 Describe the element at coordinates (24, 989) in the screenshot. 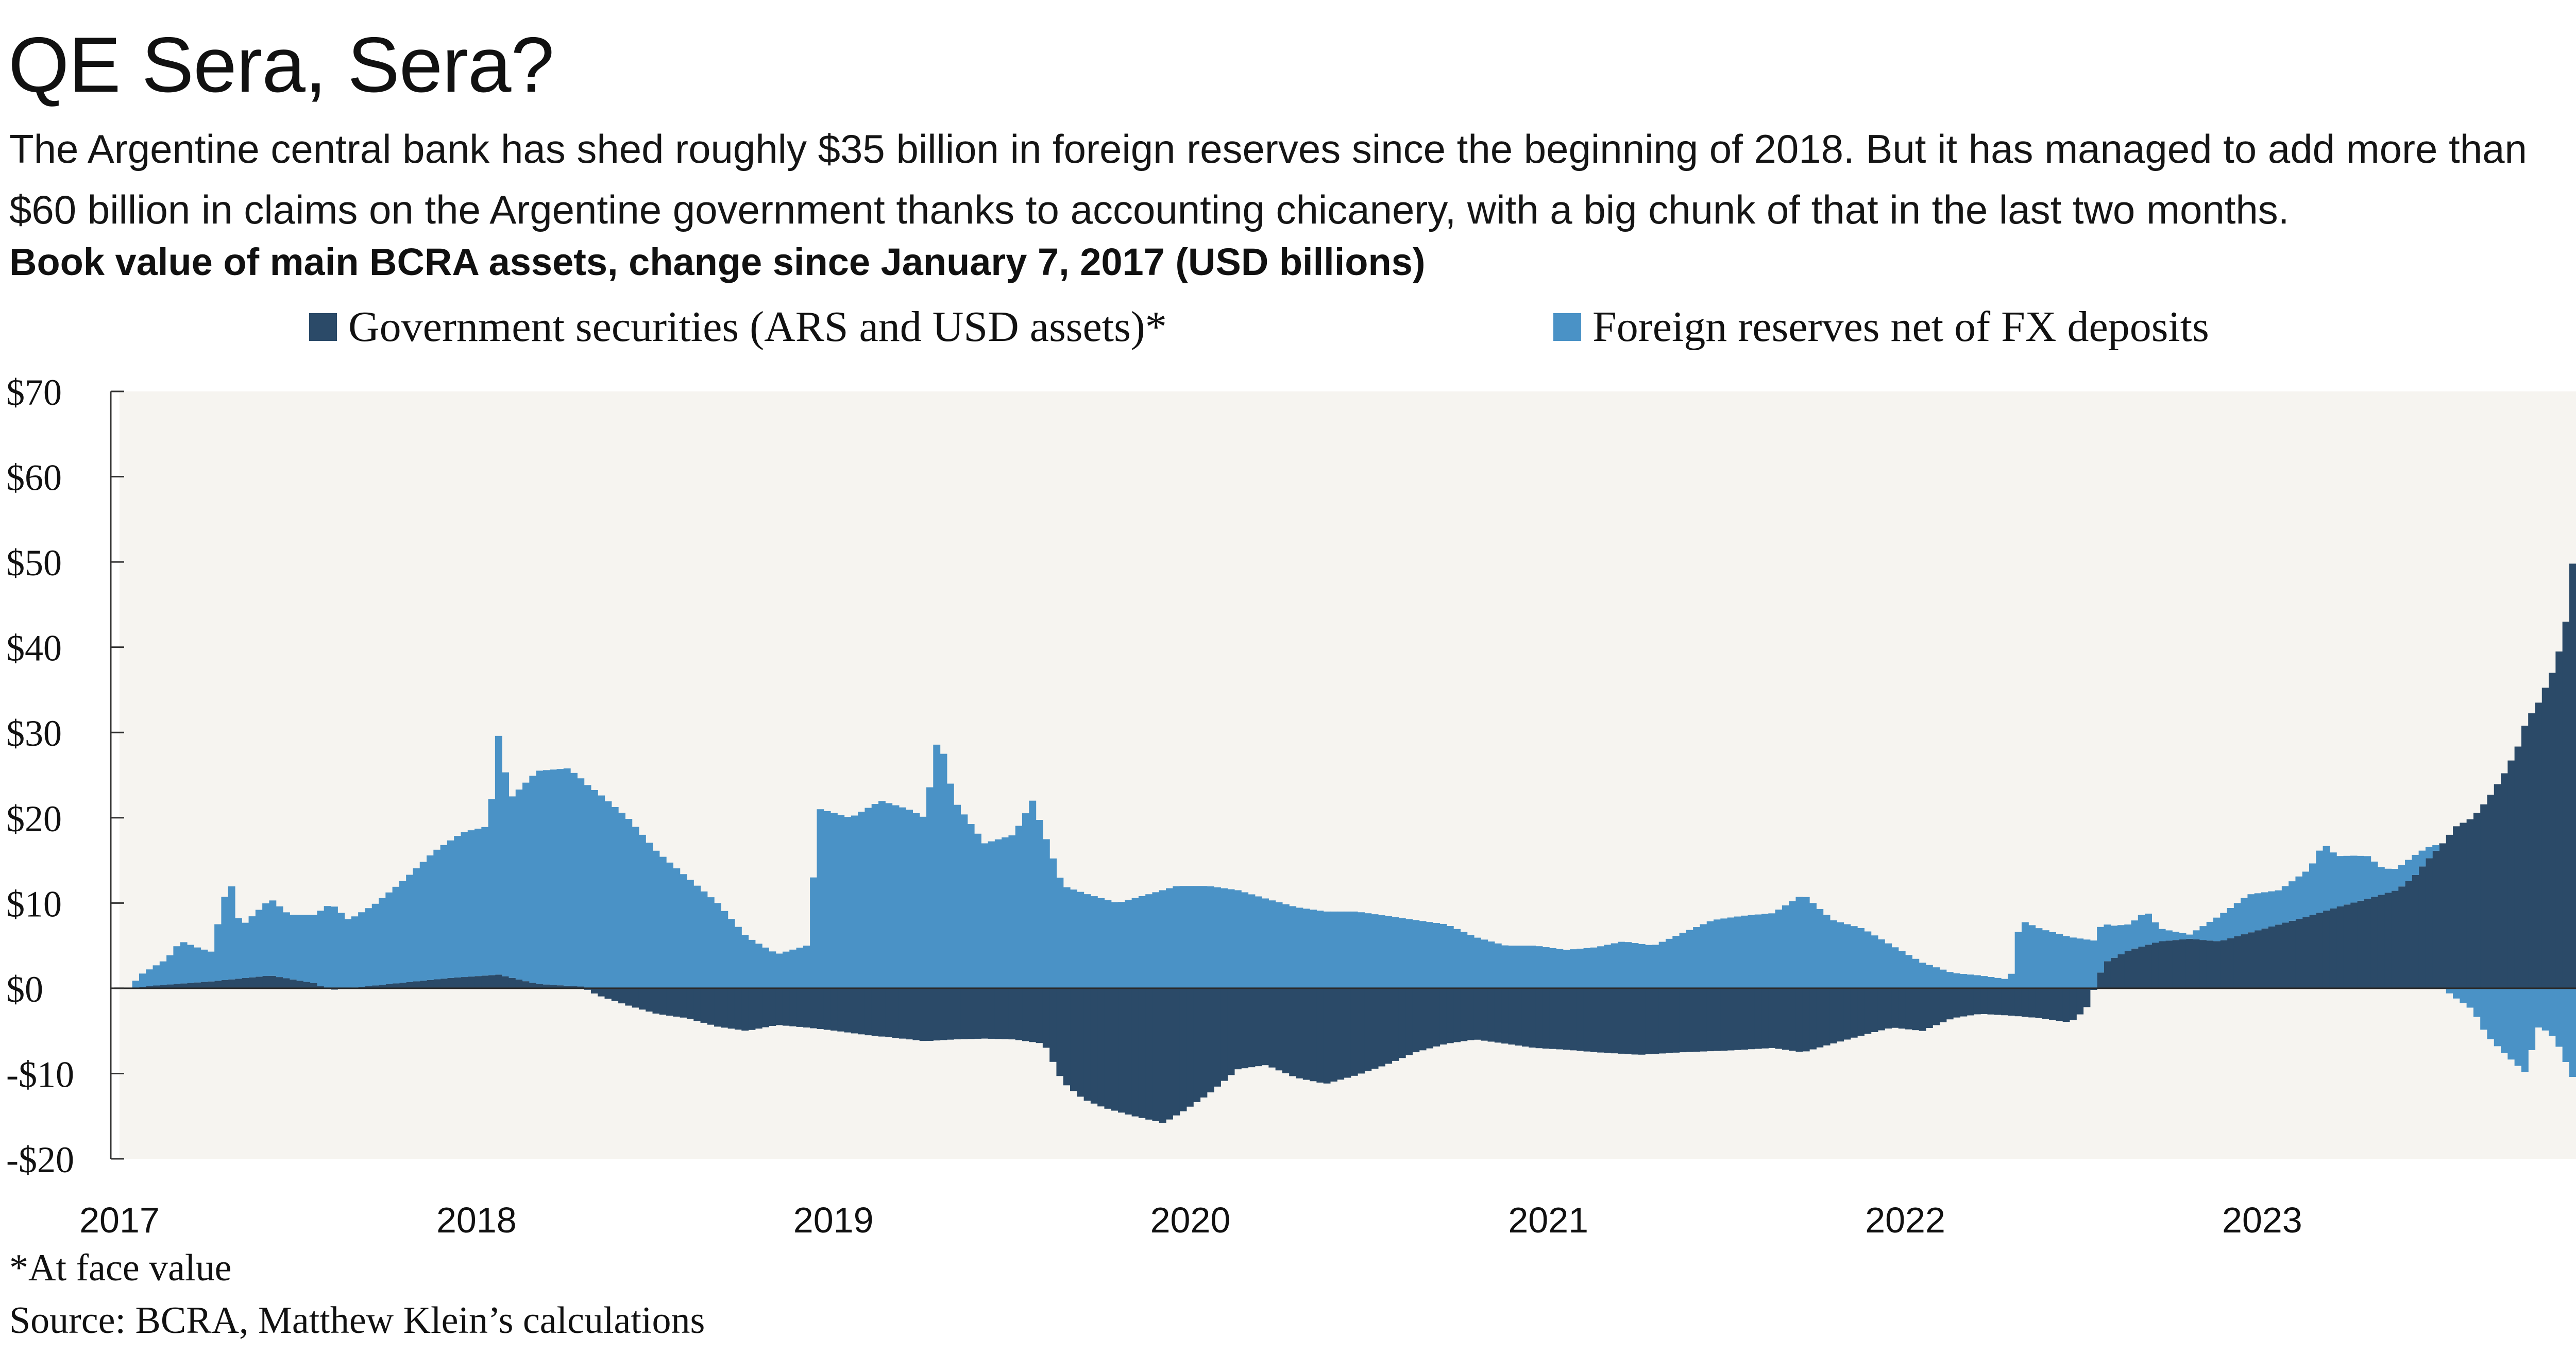

I see `y-tick-label: $0` at that location.